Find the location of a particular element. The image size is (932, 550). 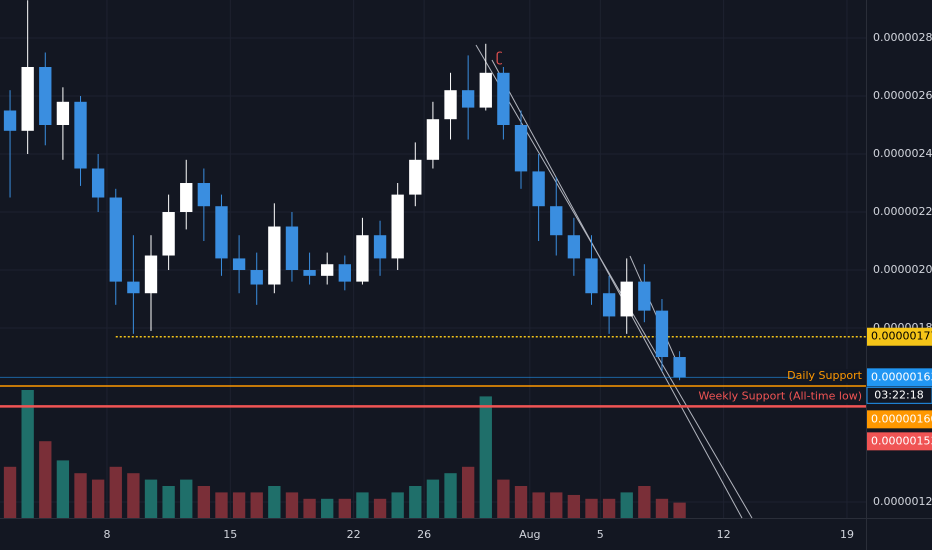

x-tick-label: 8 is located at coordinates (106, 534).